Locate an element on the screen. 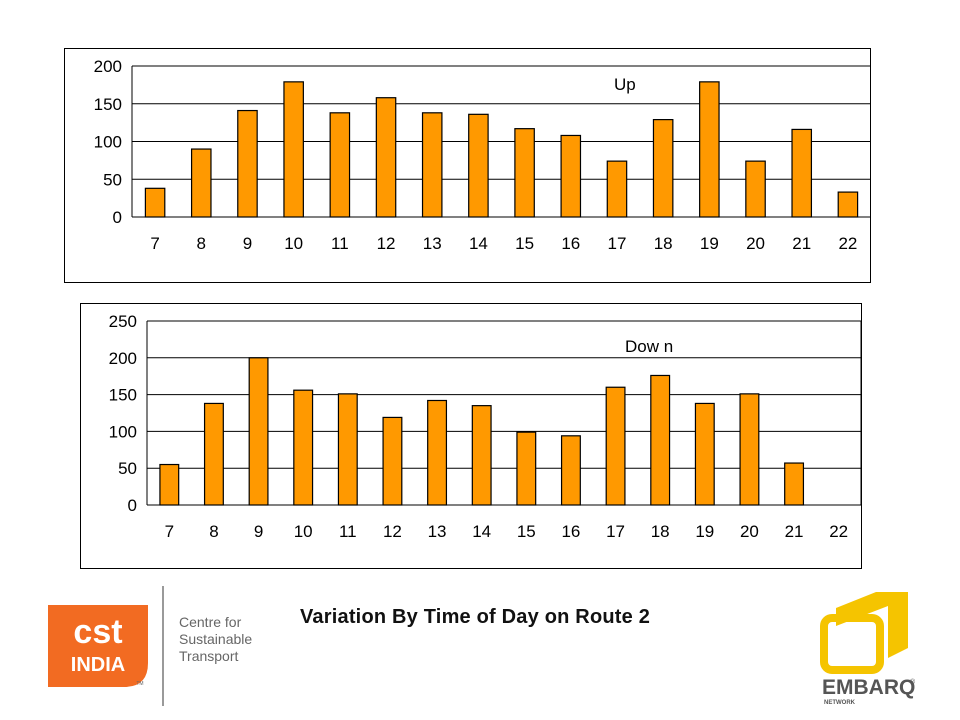  cst-india-logo: cst INDIA TM is located at coordinates (98, 646).